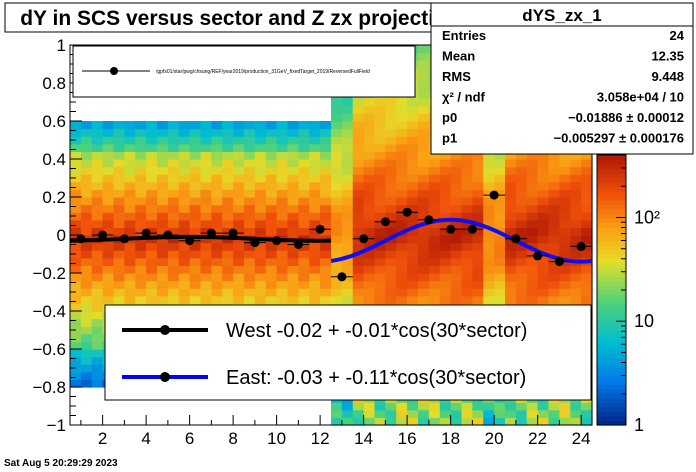  Describe the element at coordinates (456, 76) in the screenshot. I see `stats-label: RMS` at that location.